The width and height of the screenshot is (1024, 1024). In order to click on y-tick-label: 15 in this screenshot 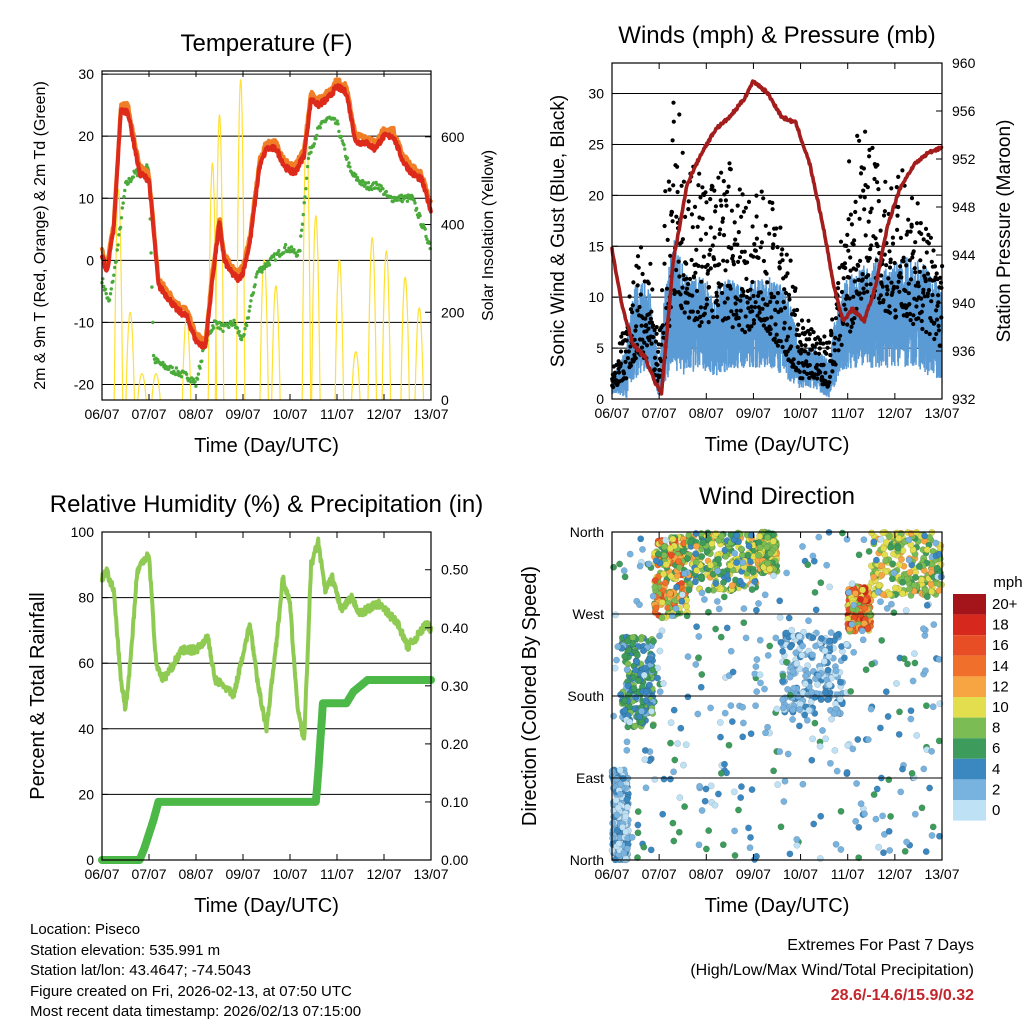, I will do `click(596, 246)`.